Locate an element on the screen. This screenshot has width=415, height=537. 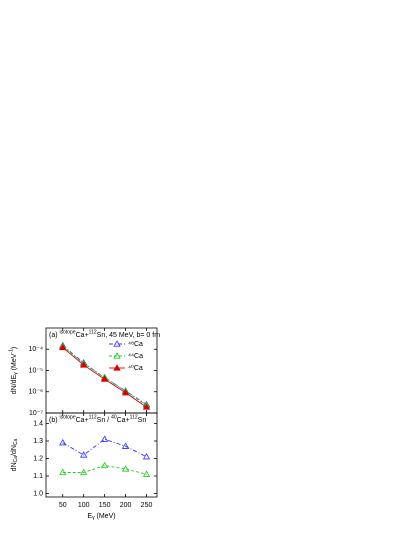
y-axis-label-part: /dN is located at coordinates (14, 450).